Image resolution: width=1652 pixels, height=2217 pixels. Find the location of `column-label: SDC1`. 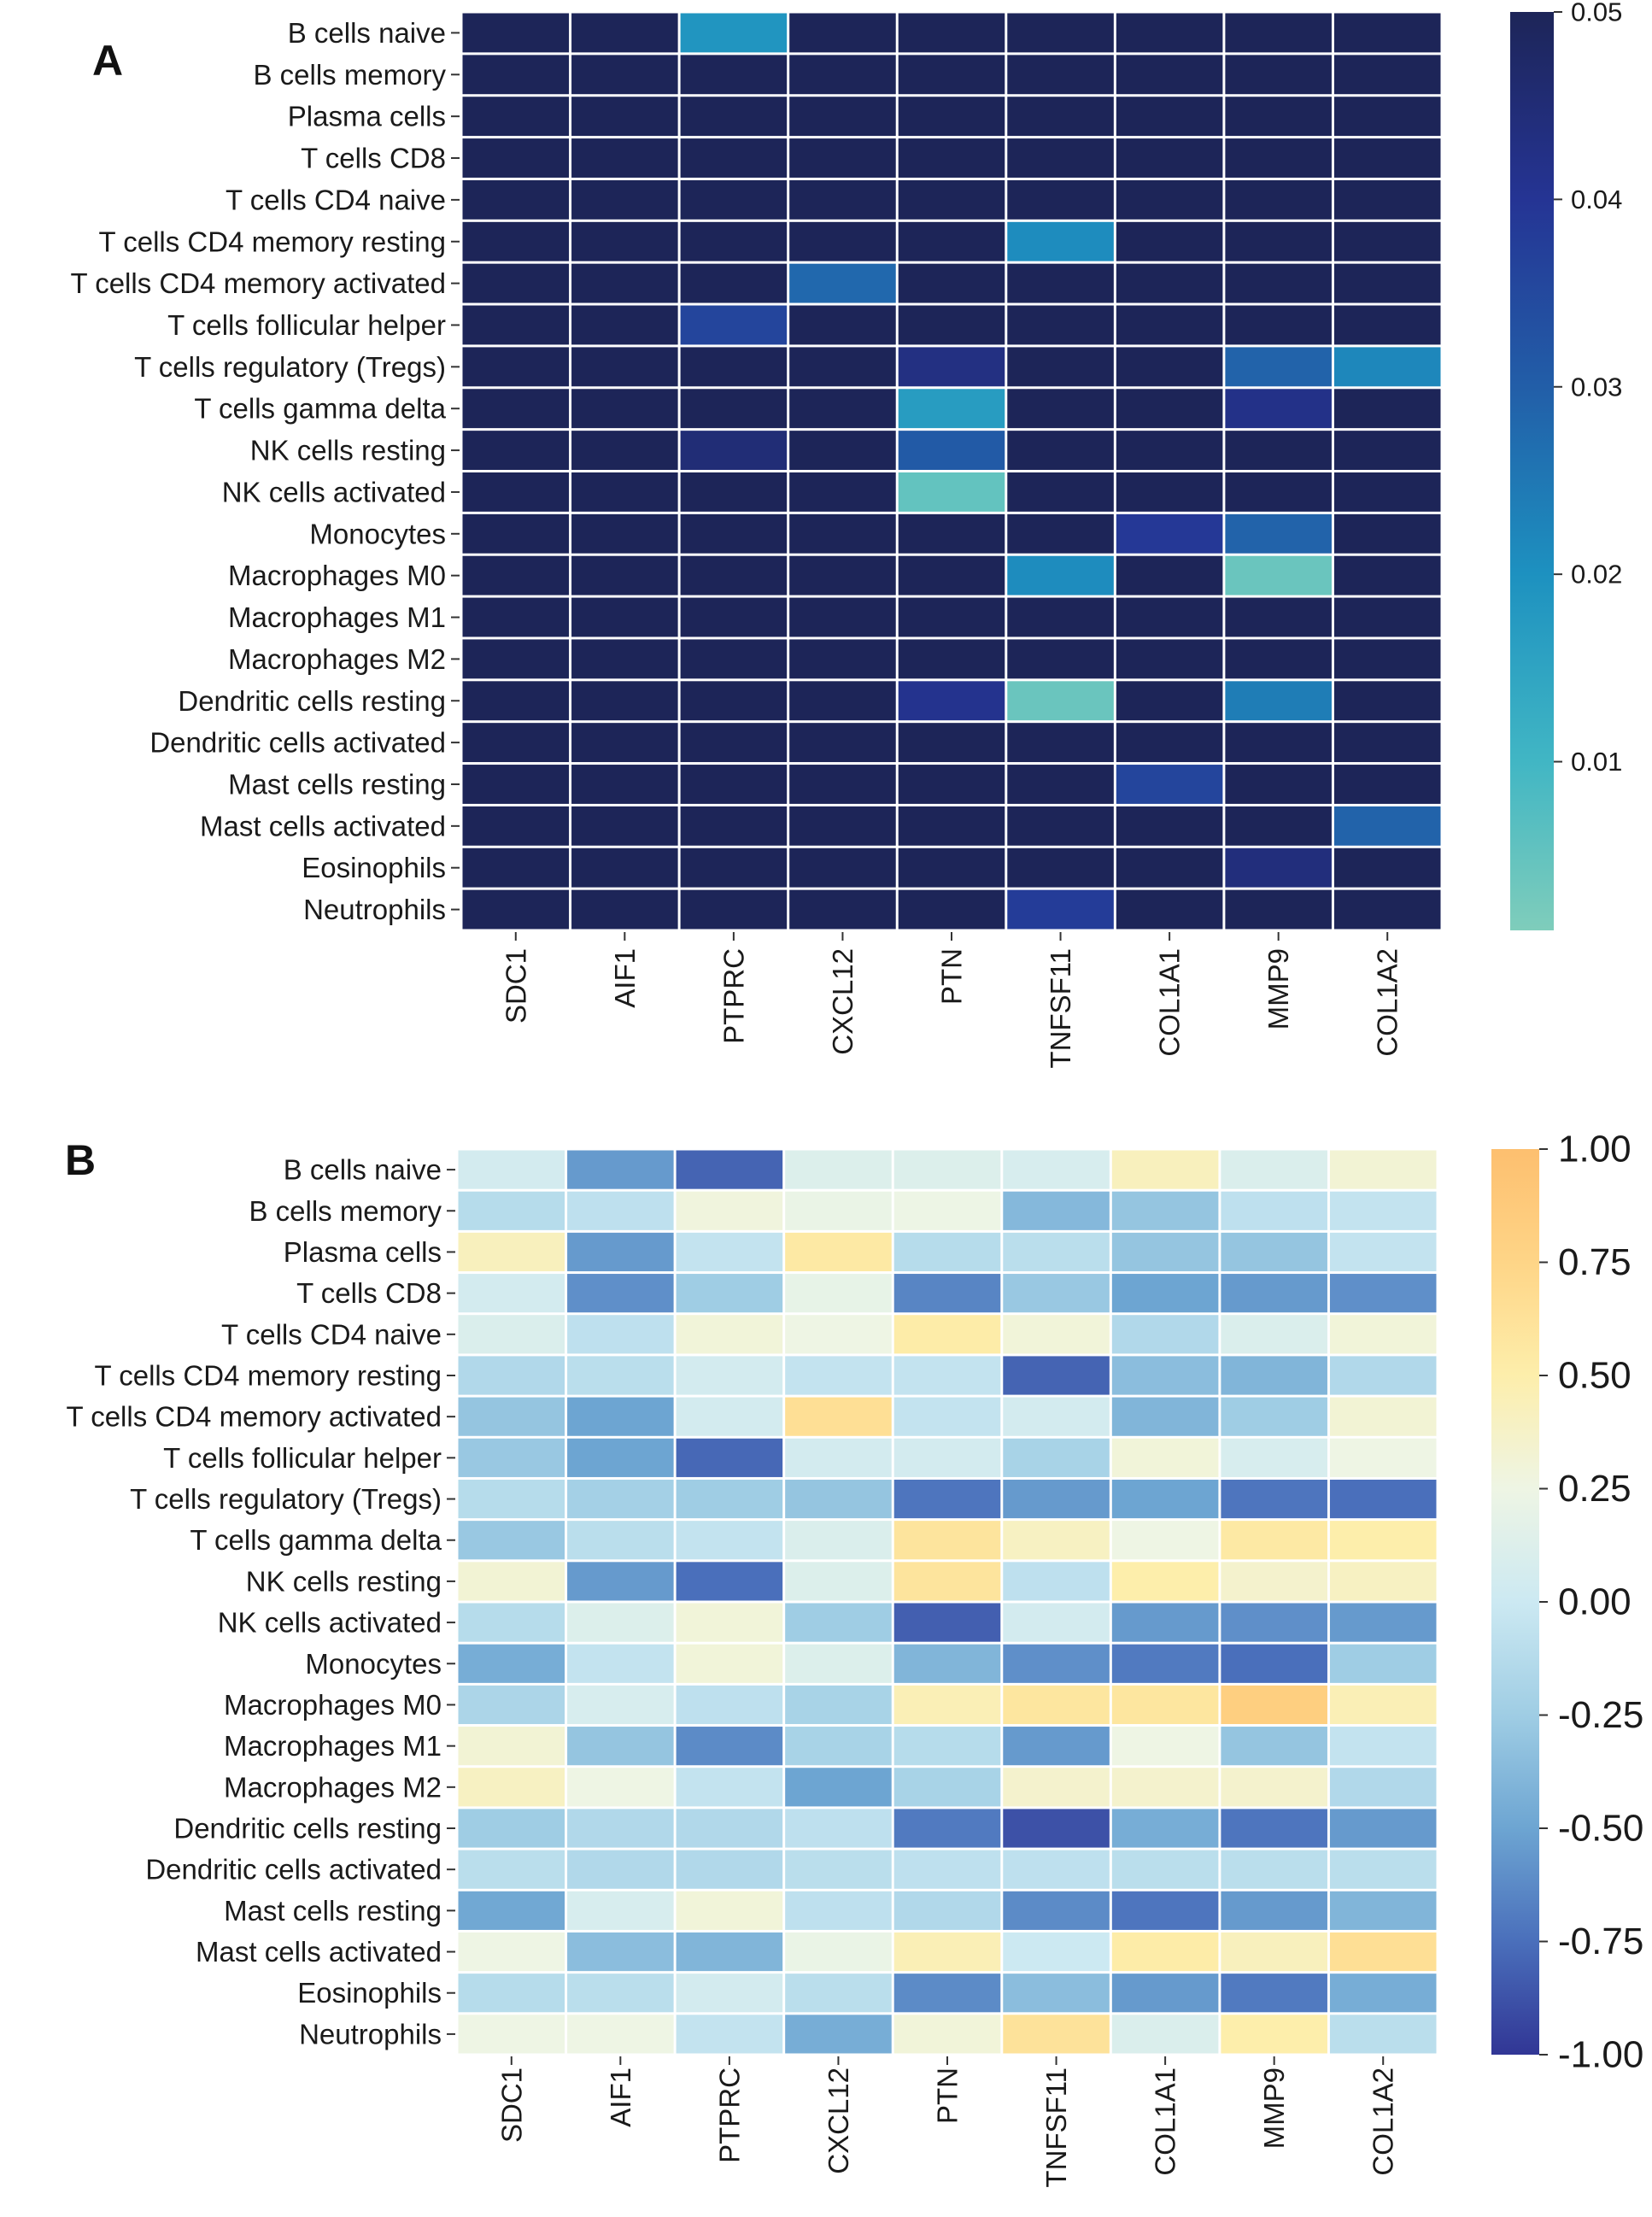

column-label: SDC1 is located at coordinates (515, 986).